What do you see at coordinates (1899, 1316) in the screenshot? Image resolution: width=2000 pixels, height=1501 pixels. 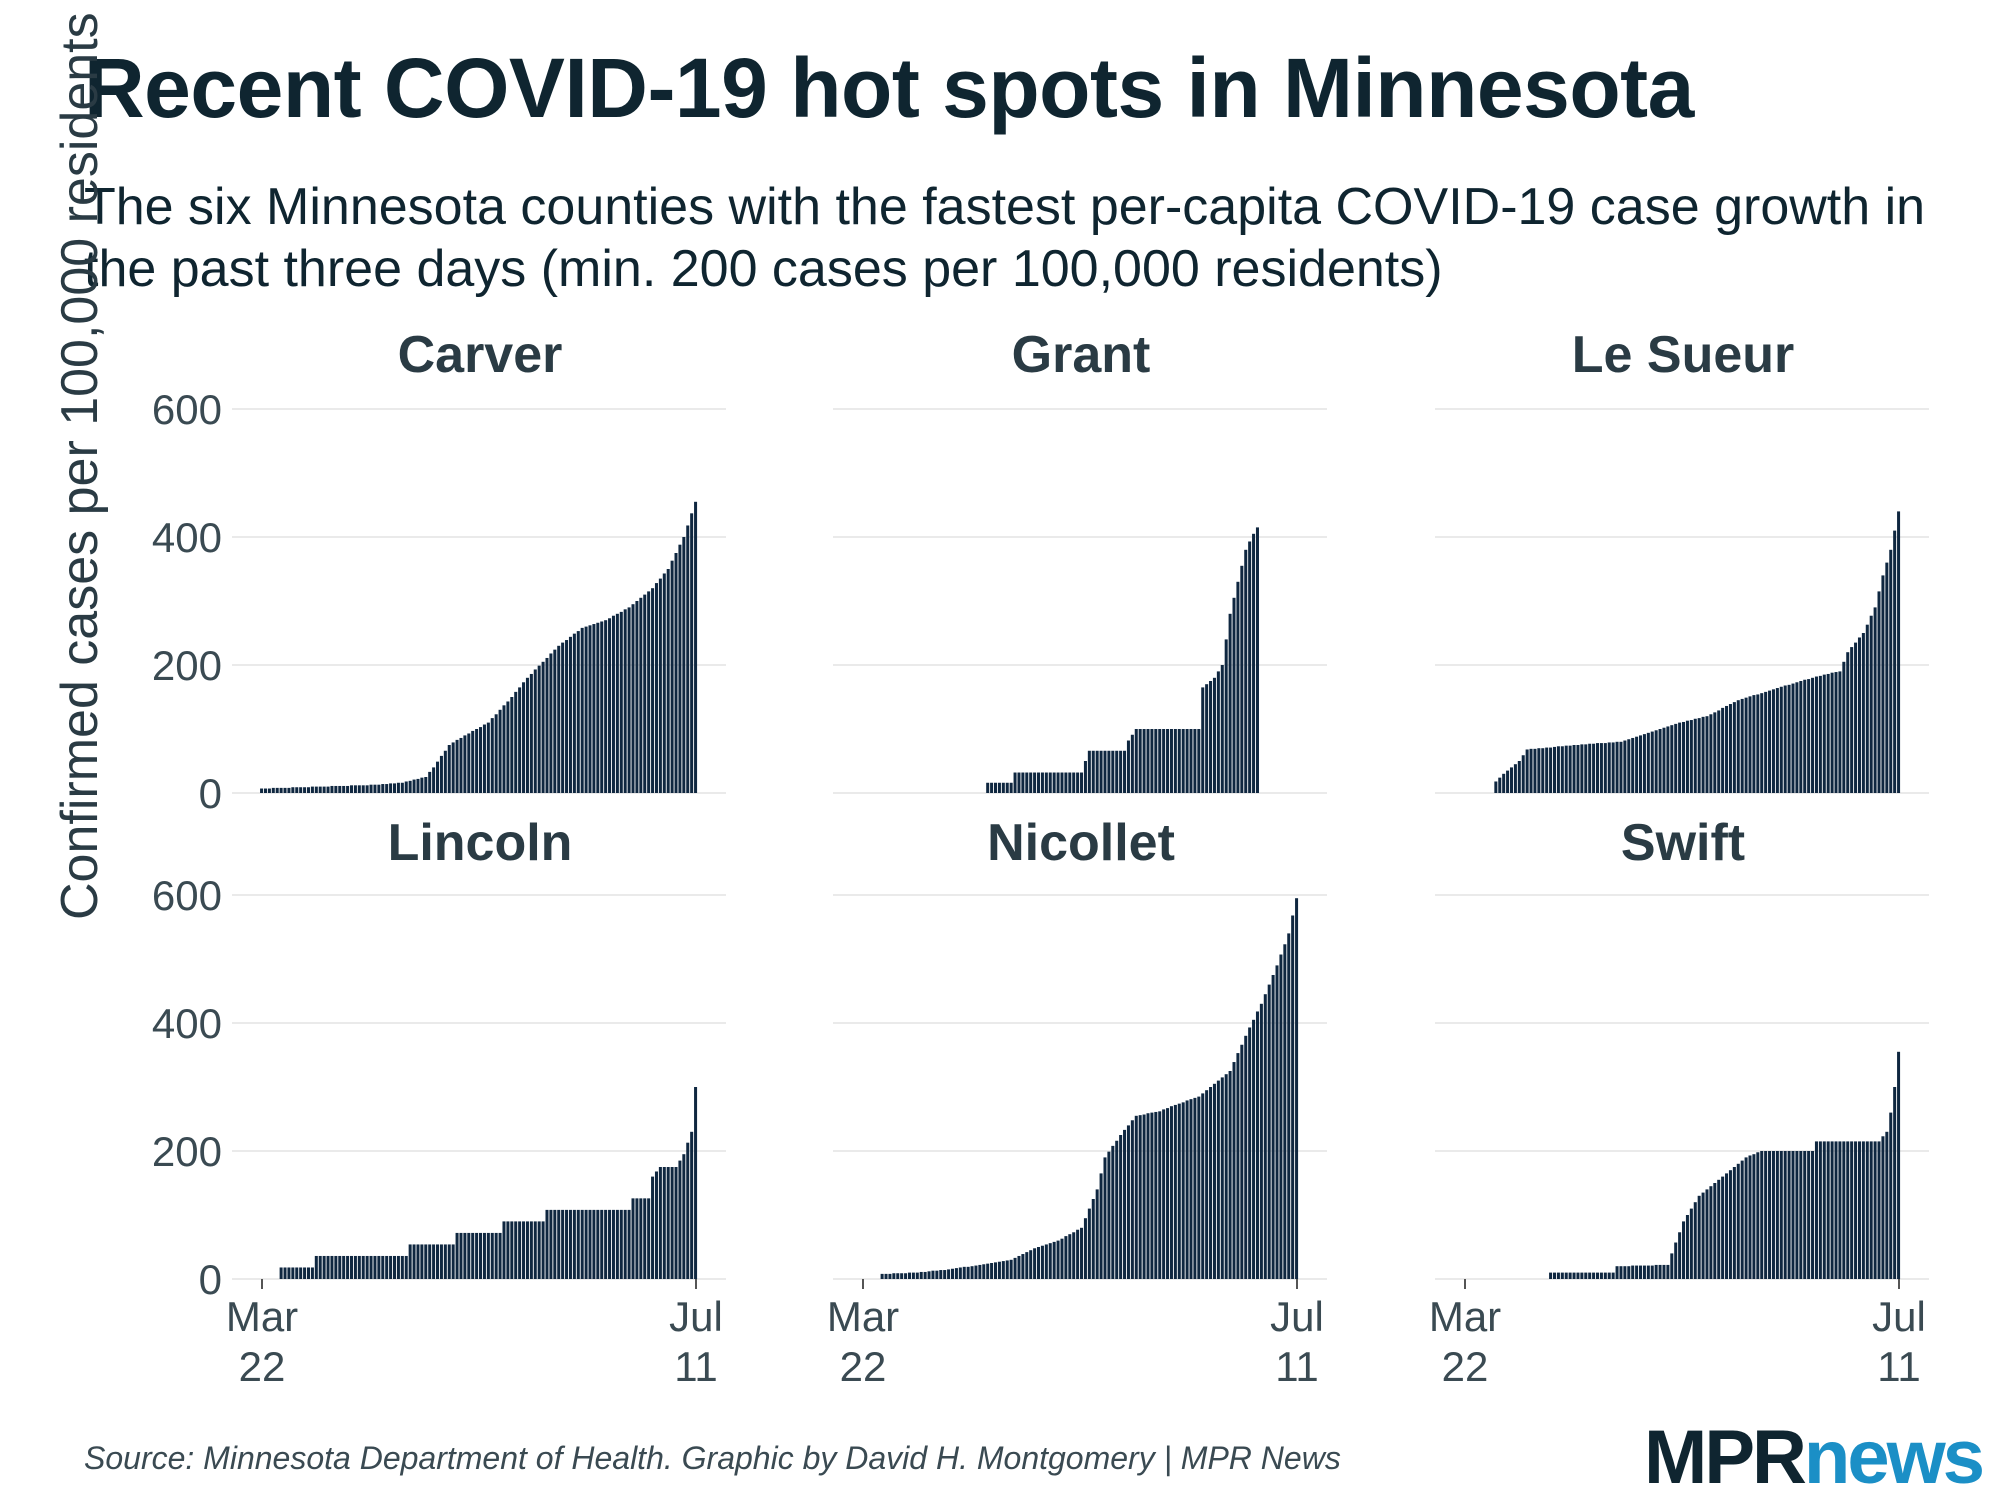 I see `x-tick-label: Jul` at bounding box center [1899, 1316].